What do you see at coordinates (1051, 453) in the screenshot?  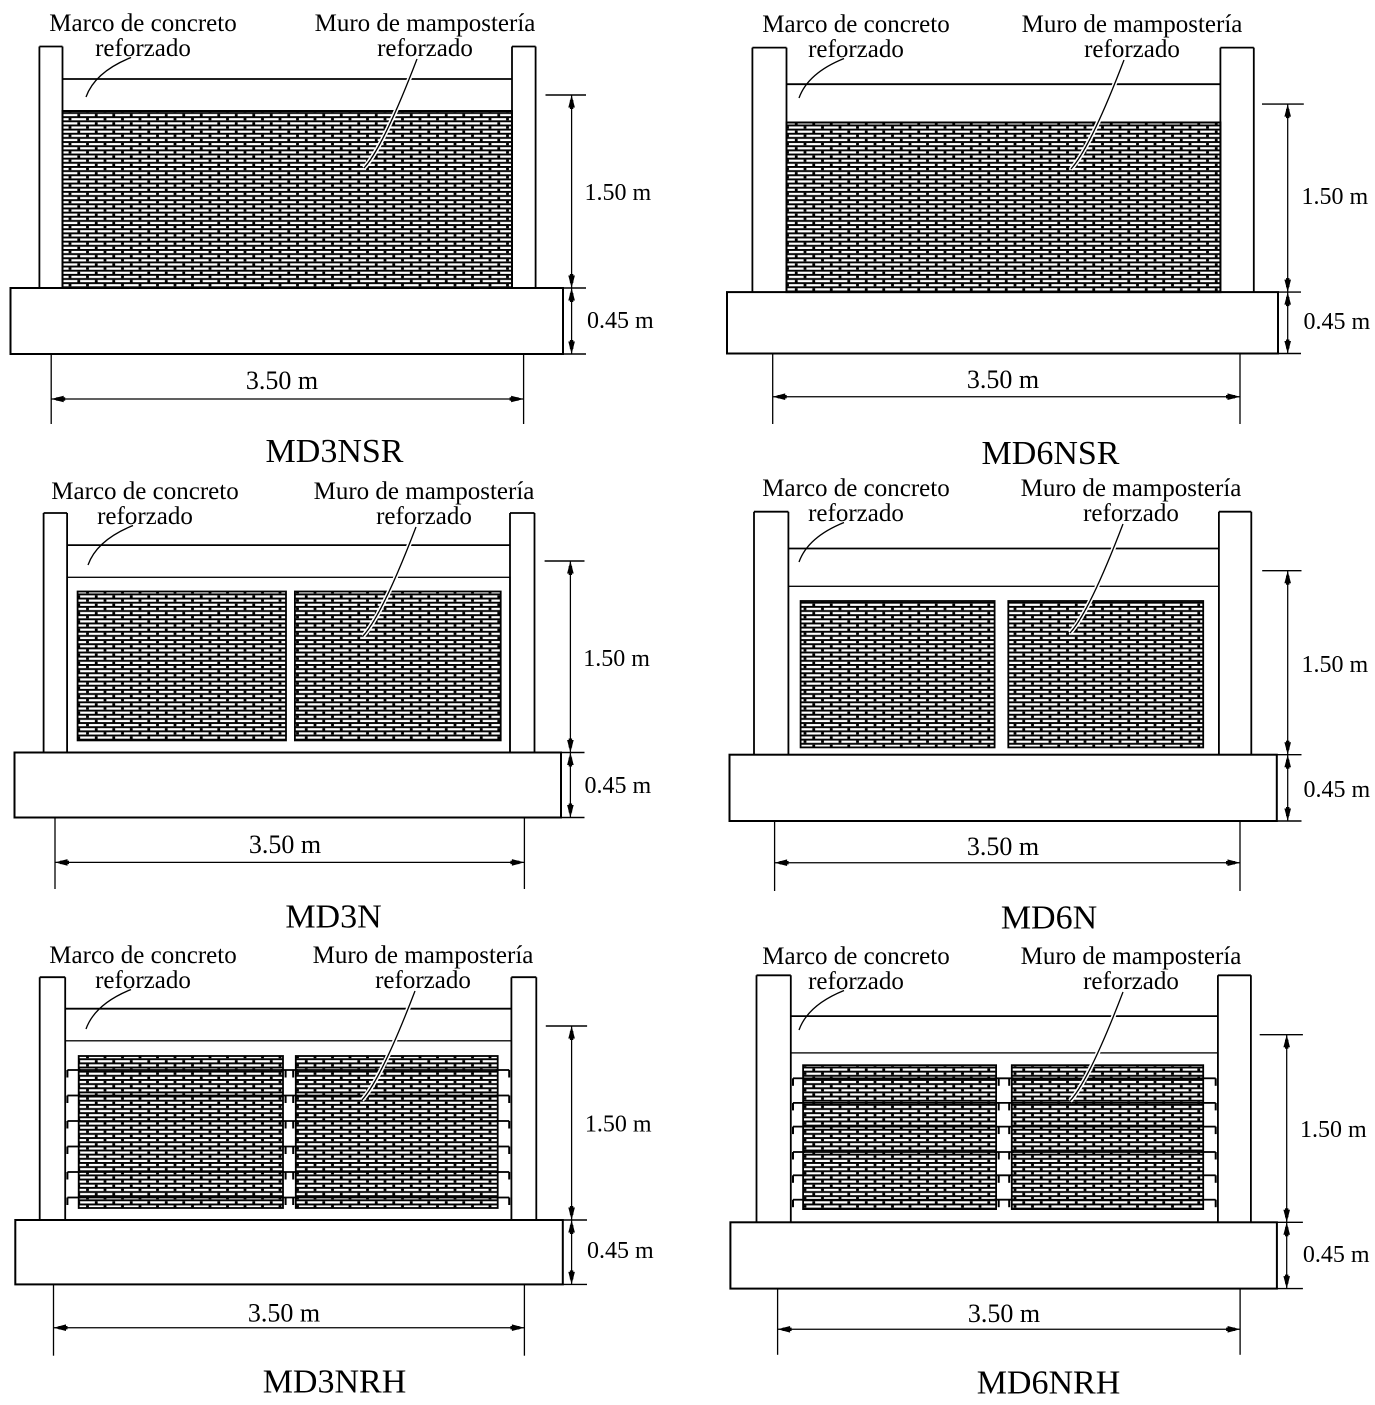 I see `svg-text: MD6NSR` at bounding box center [1051, 453].